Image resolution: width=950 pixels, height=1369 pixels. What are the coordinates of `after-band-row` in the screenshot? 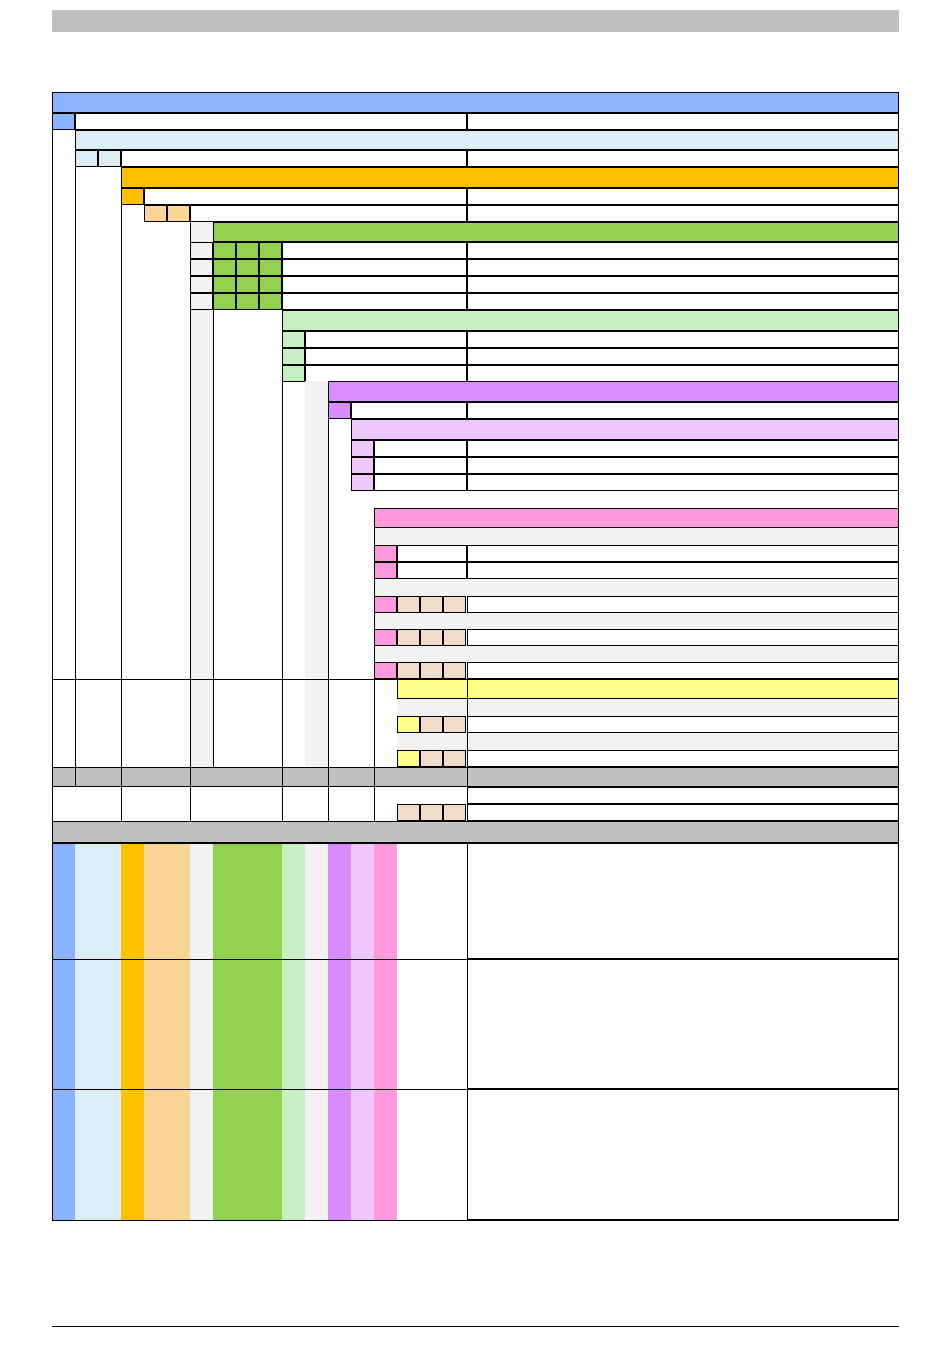 It's located at (432, 795).